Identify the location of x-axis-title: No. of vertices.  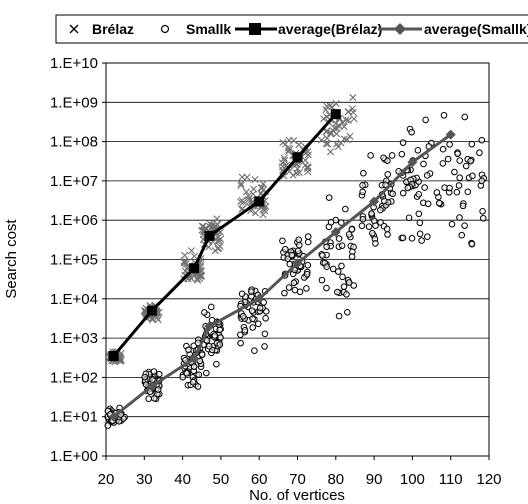
(297, 495).